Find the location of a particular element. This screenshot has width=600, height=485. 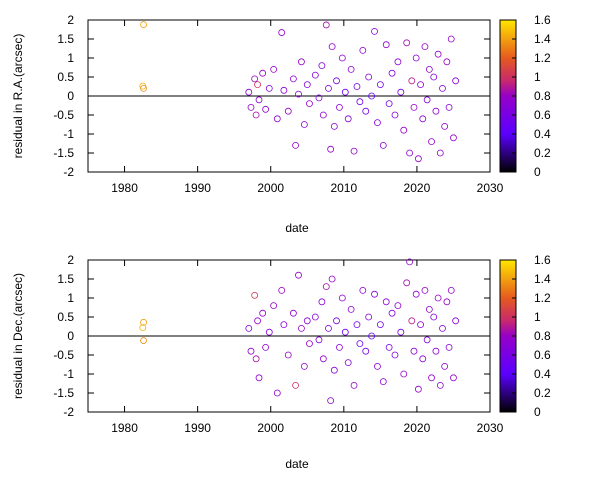

x-tick-label: 2010 is located at coordinates (343, 188).